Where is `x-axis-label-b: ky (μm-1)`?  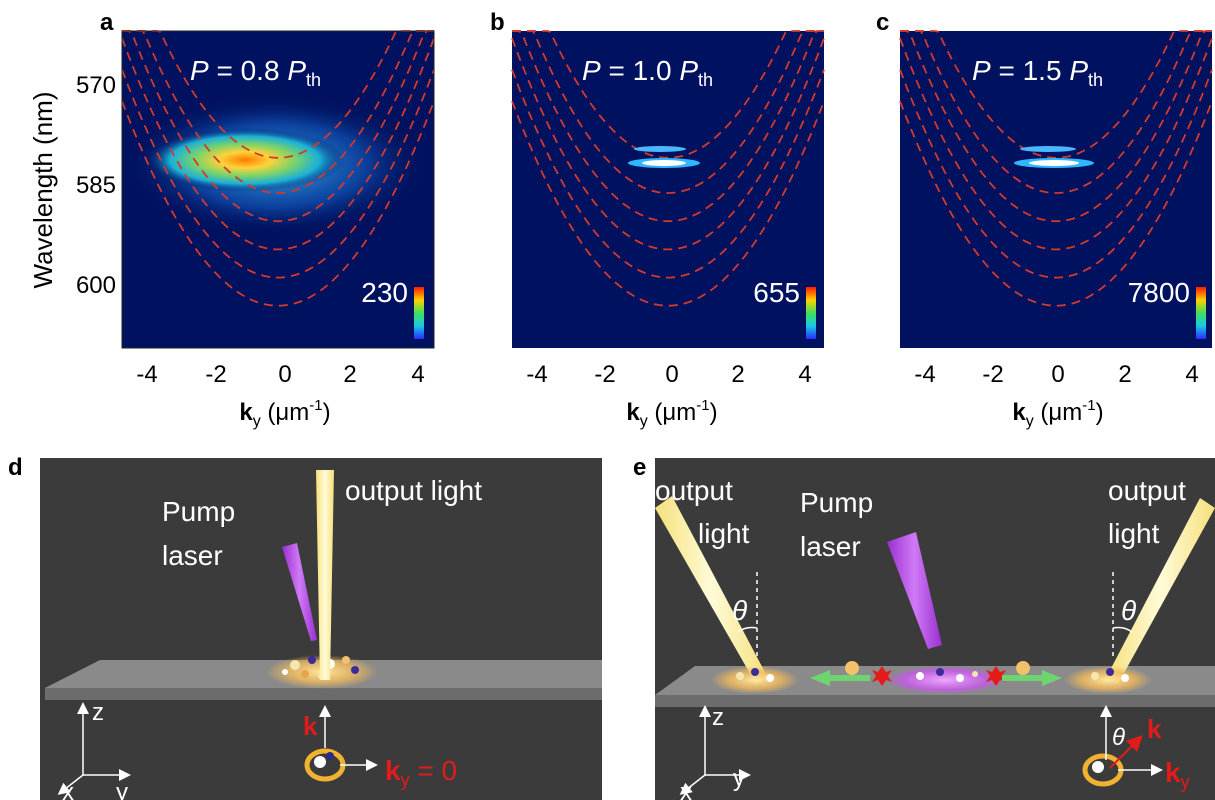 x-axis-label-b: ky (μm-1) is located at coordinates (671, 413).